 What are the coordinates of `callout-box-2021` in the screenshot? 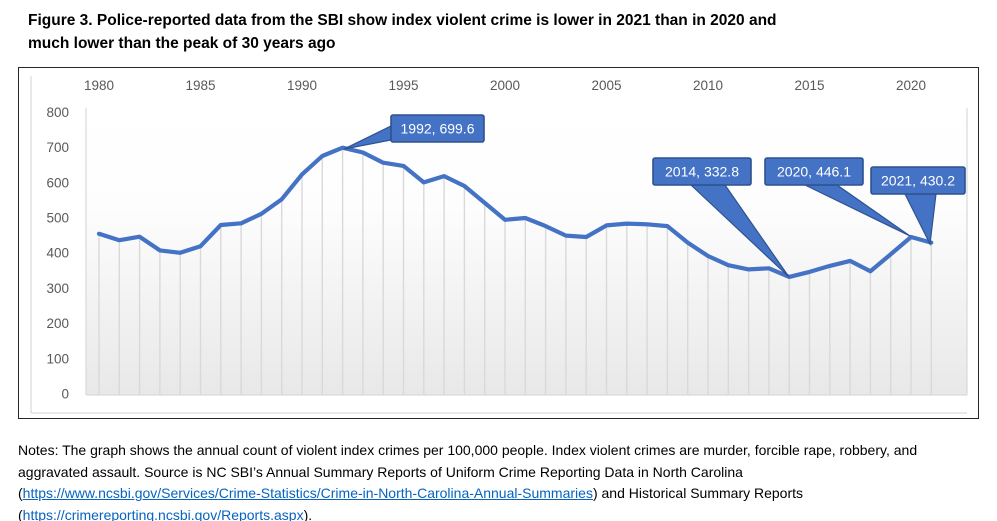 It's located at (918, 180).